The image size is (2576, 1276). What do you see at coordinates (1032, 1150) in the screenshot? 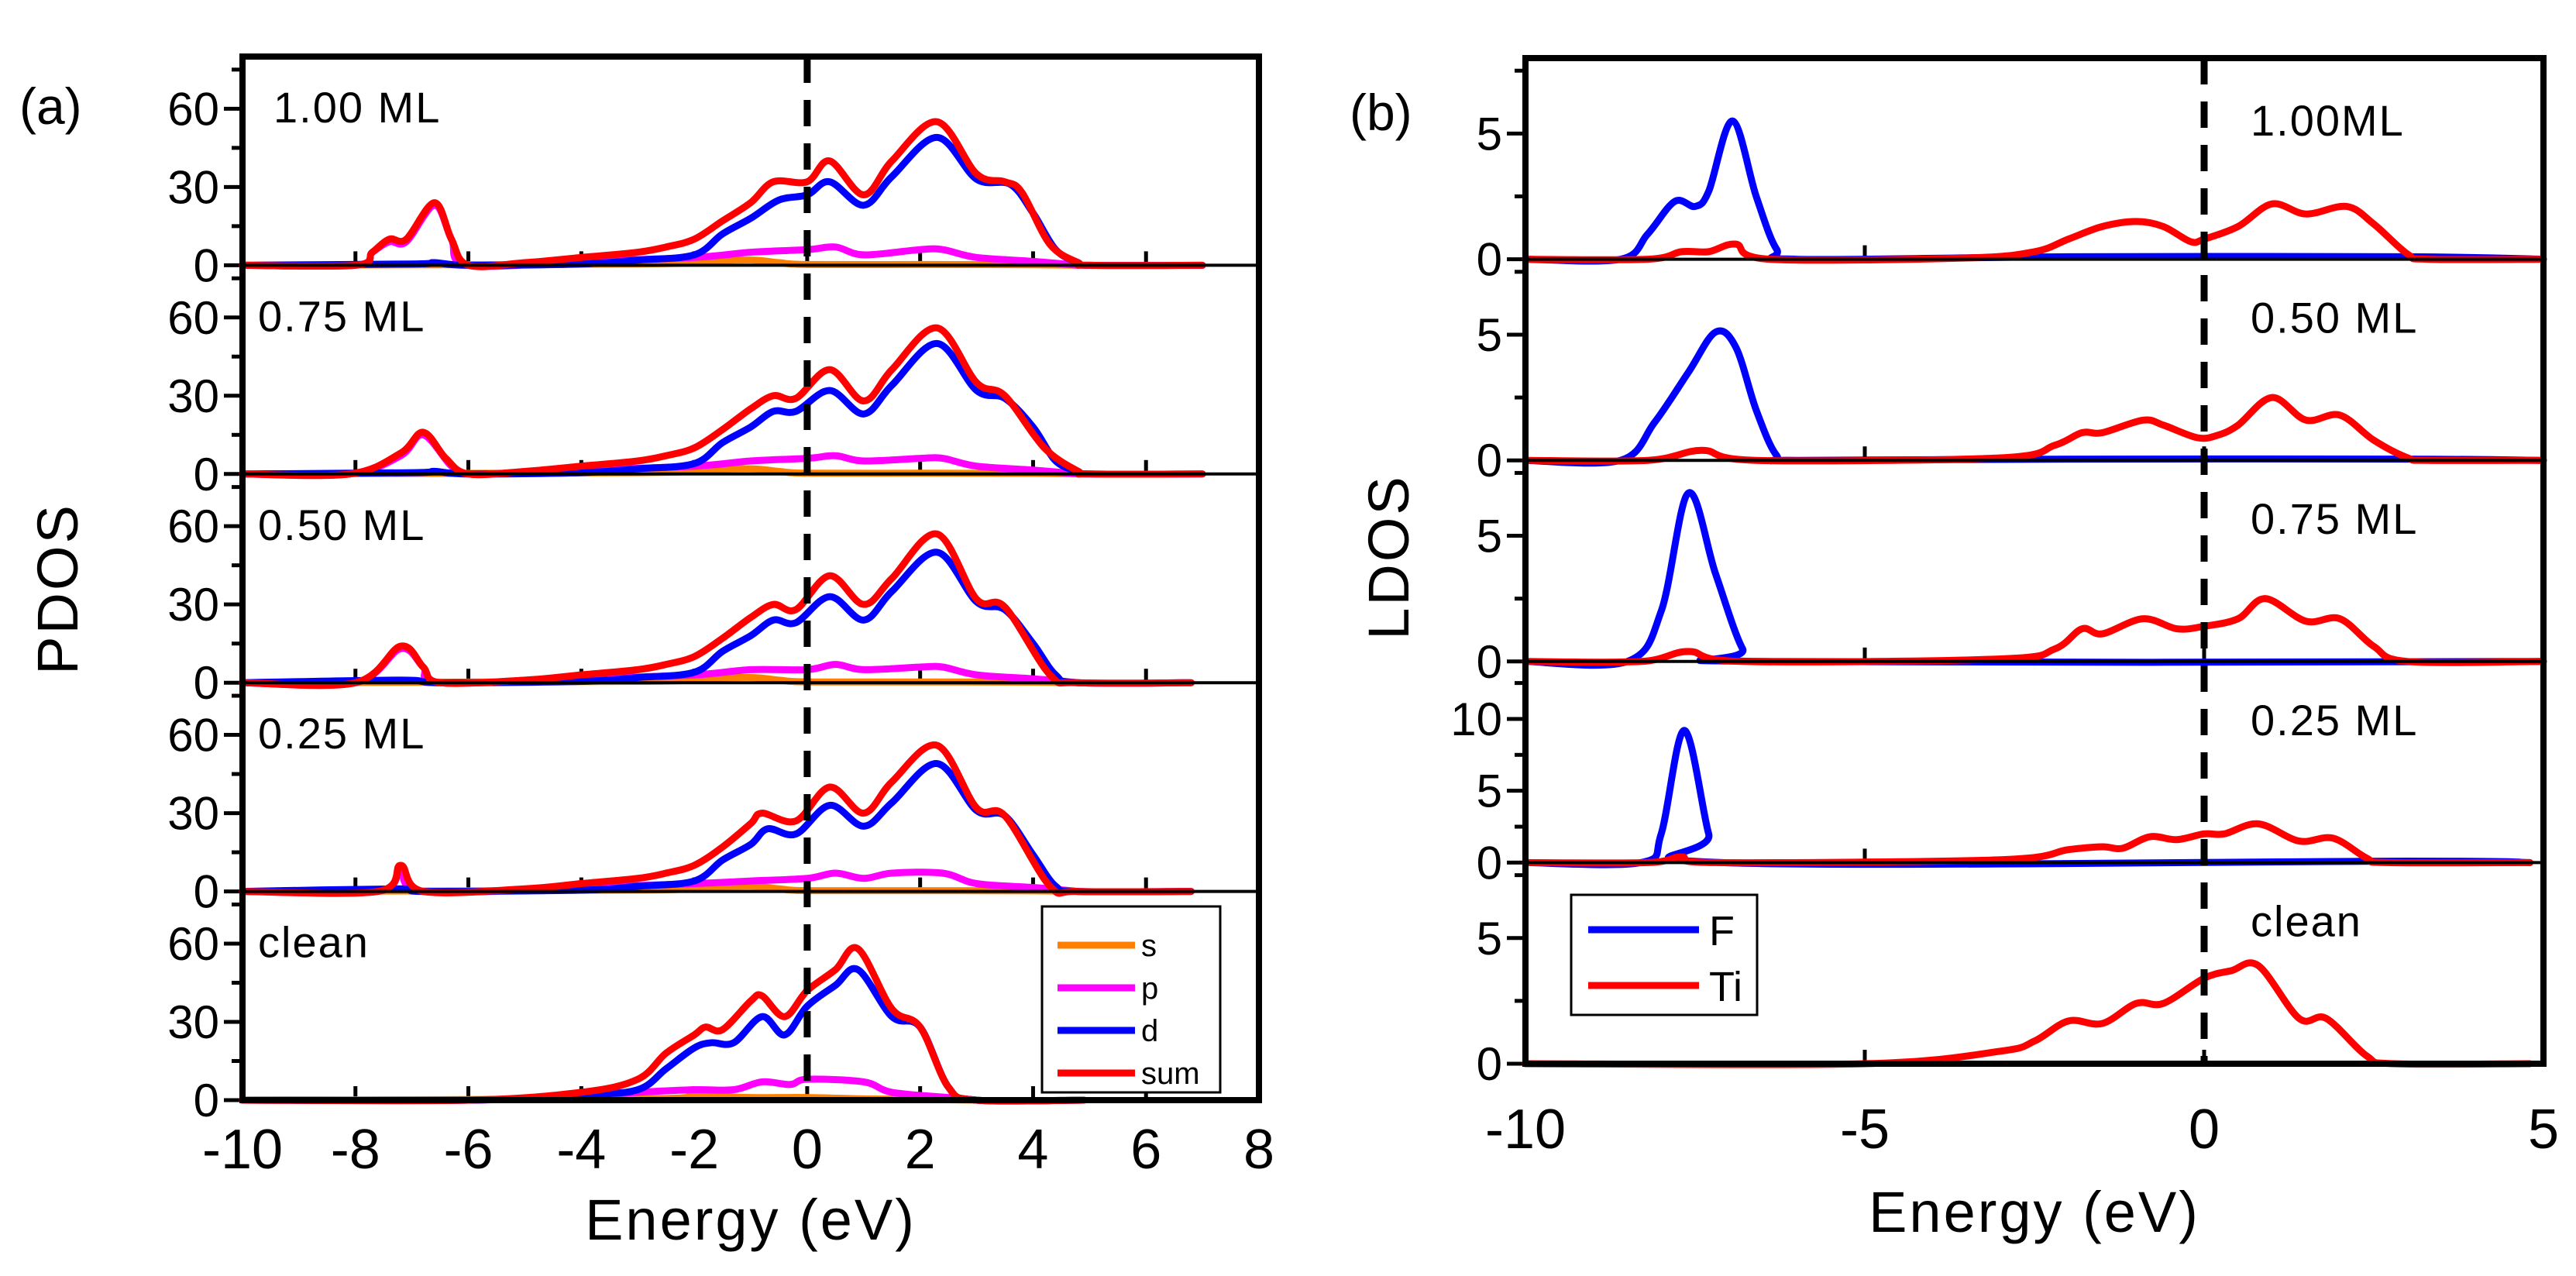
I see `x-tick-label: 4` at bounding box center [1032, 1150].